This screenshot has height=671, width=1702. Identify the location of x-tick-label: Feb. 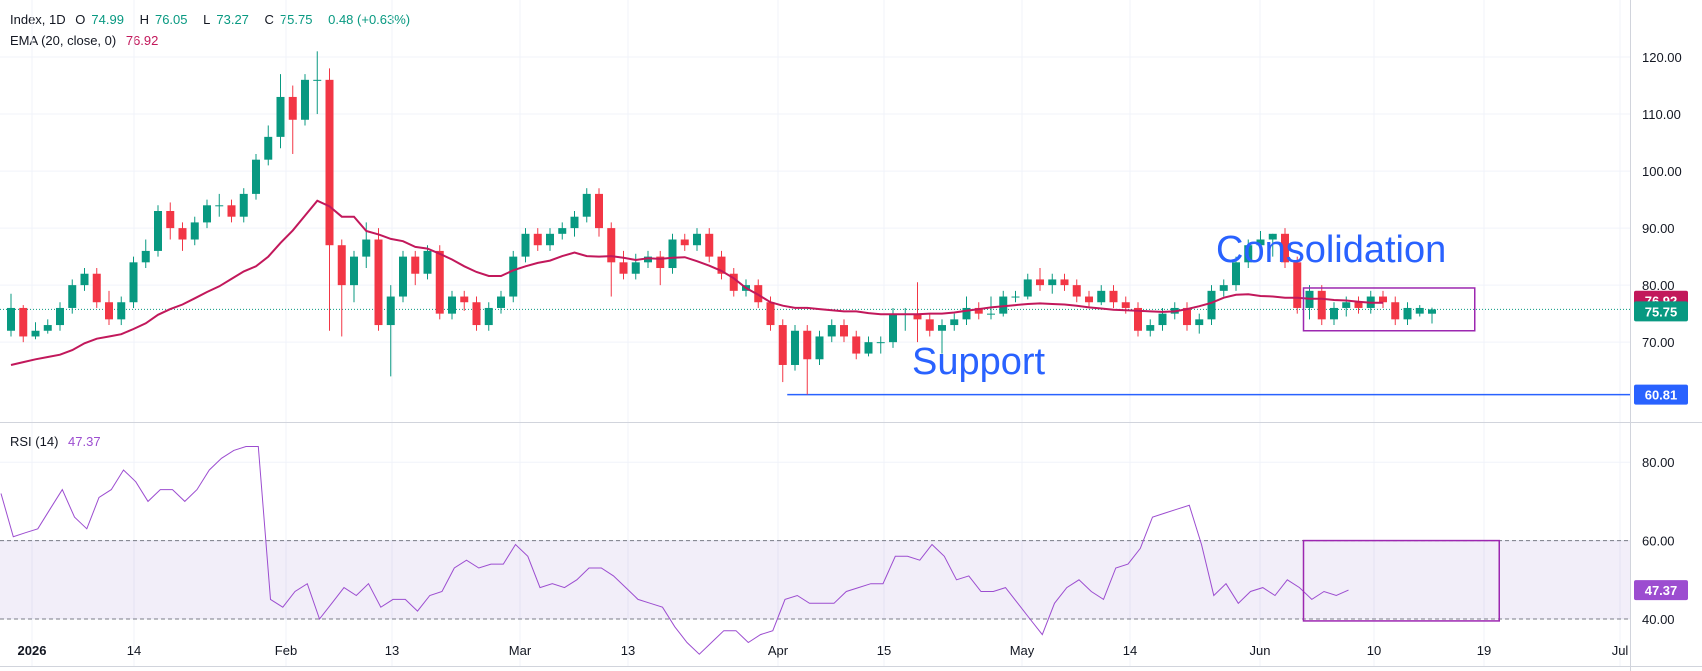
(286, 650).